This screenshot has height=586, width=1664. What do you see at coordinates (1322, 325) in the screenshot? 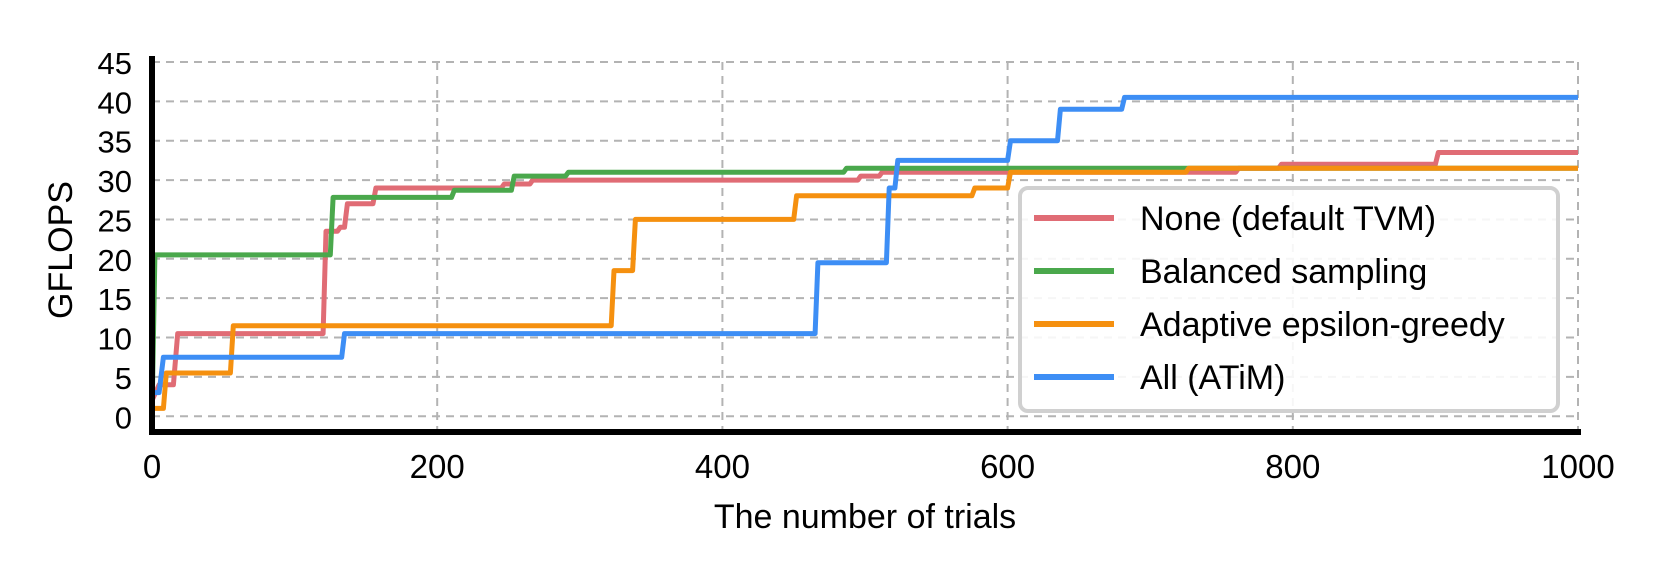
I see `legend-label: Adaptive epsilon-greedy` at bounding box center [1322, 325].